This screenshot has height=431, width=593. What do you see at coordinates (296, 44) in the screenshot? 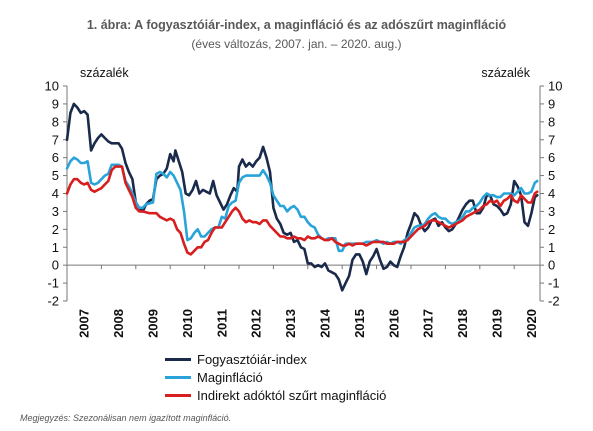
I see `chart-subtitle: (éves változás, 2007. jan. – 2020. aug.)` at bounding box center [296, 44].